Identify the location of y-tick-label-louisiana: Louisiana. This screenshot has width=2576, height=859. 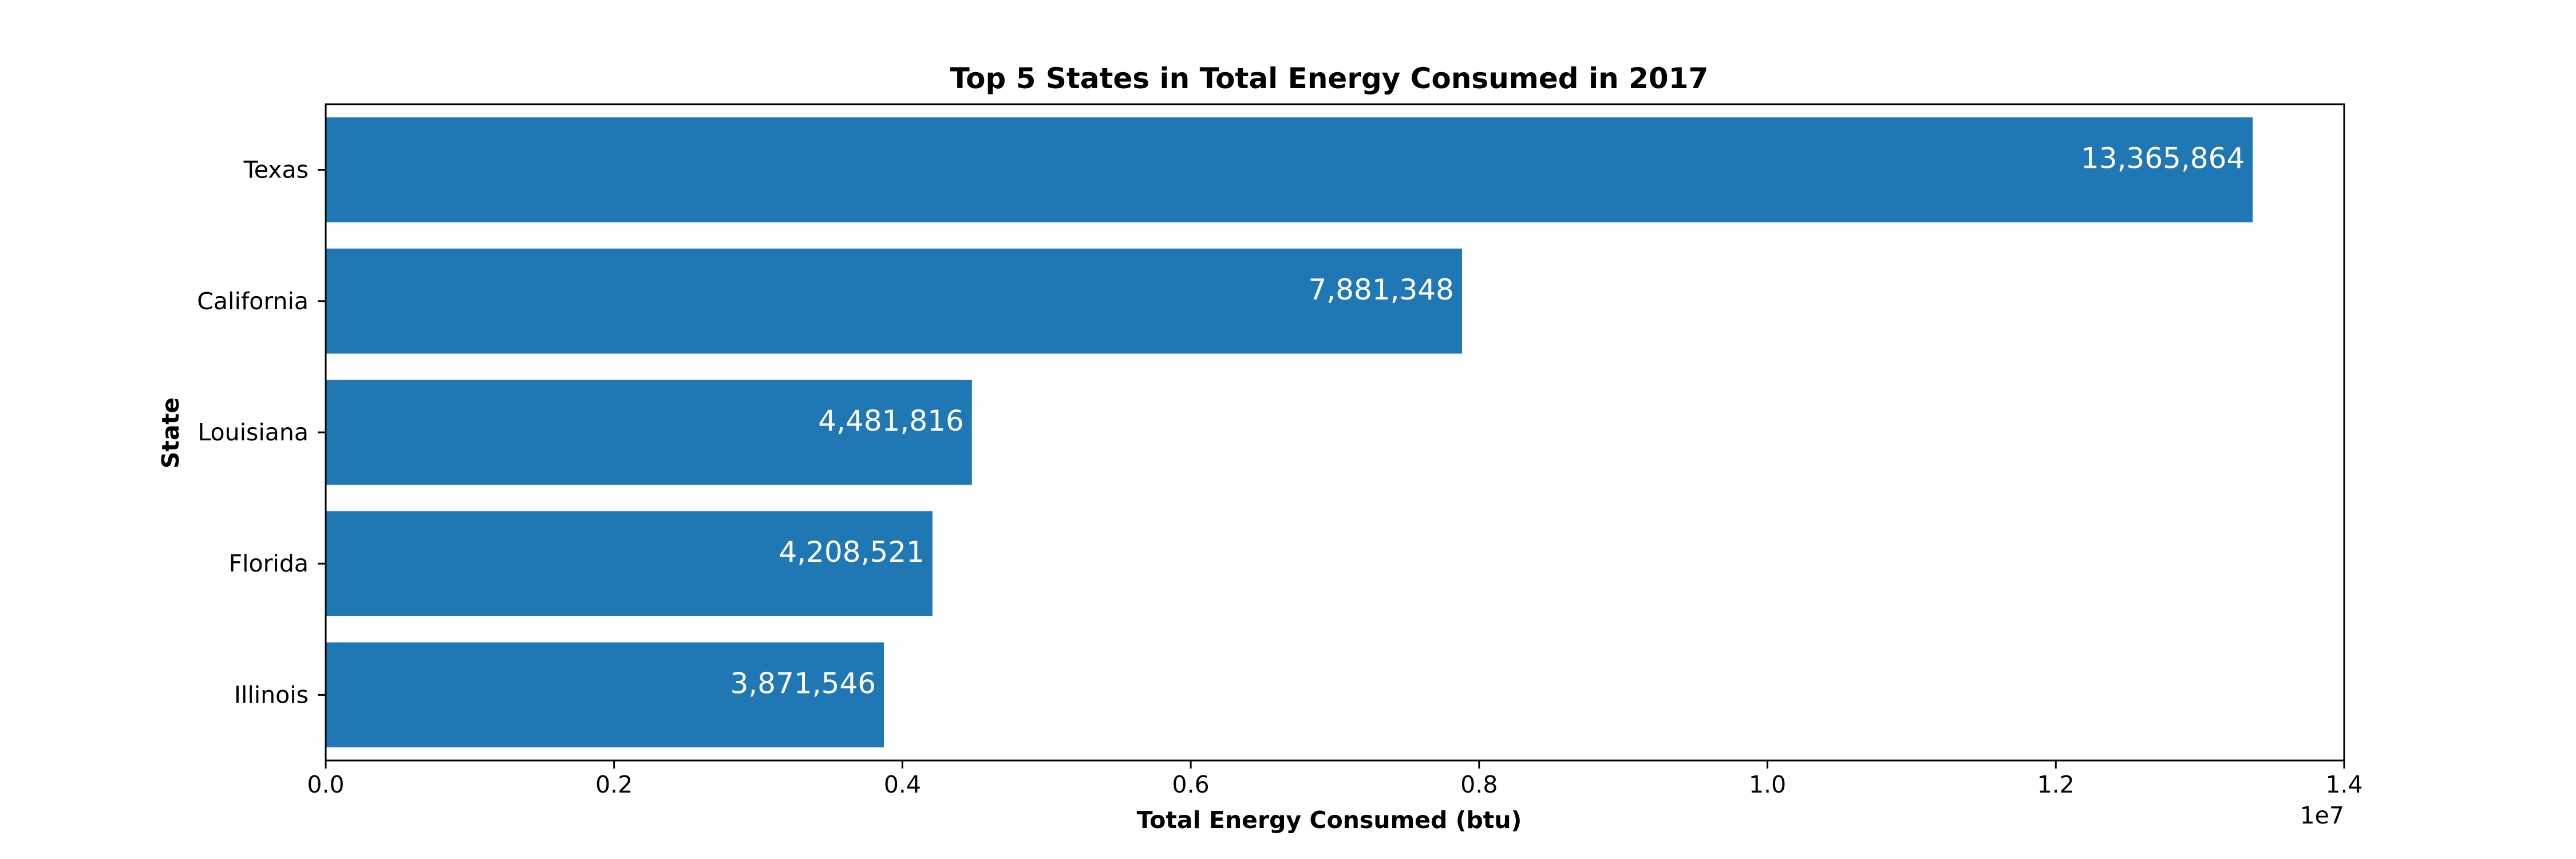
(253, 432).